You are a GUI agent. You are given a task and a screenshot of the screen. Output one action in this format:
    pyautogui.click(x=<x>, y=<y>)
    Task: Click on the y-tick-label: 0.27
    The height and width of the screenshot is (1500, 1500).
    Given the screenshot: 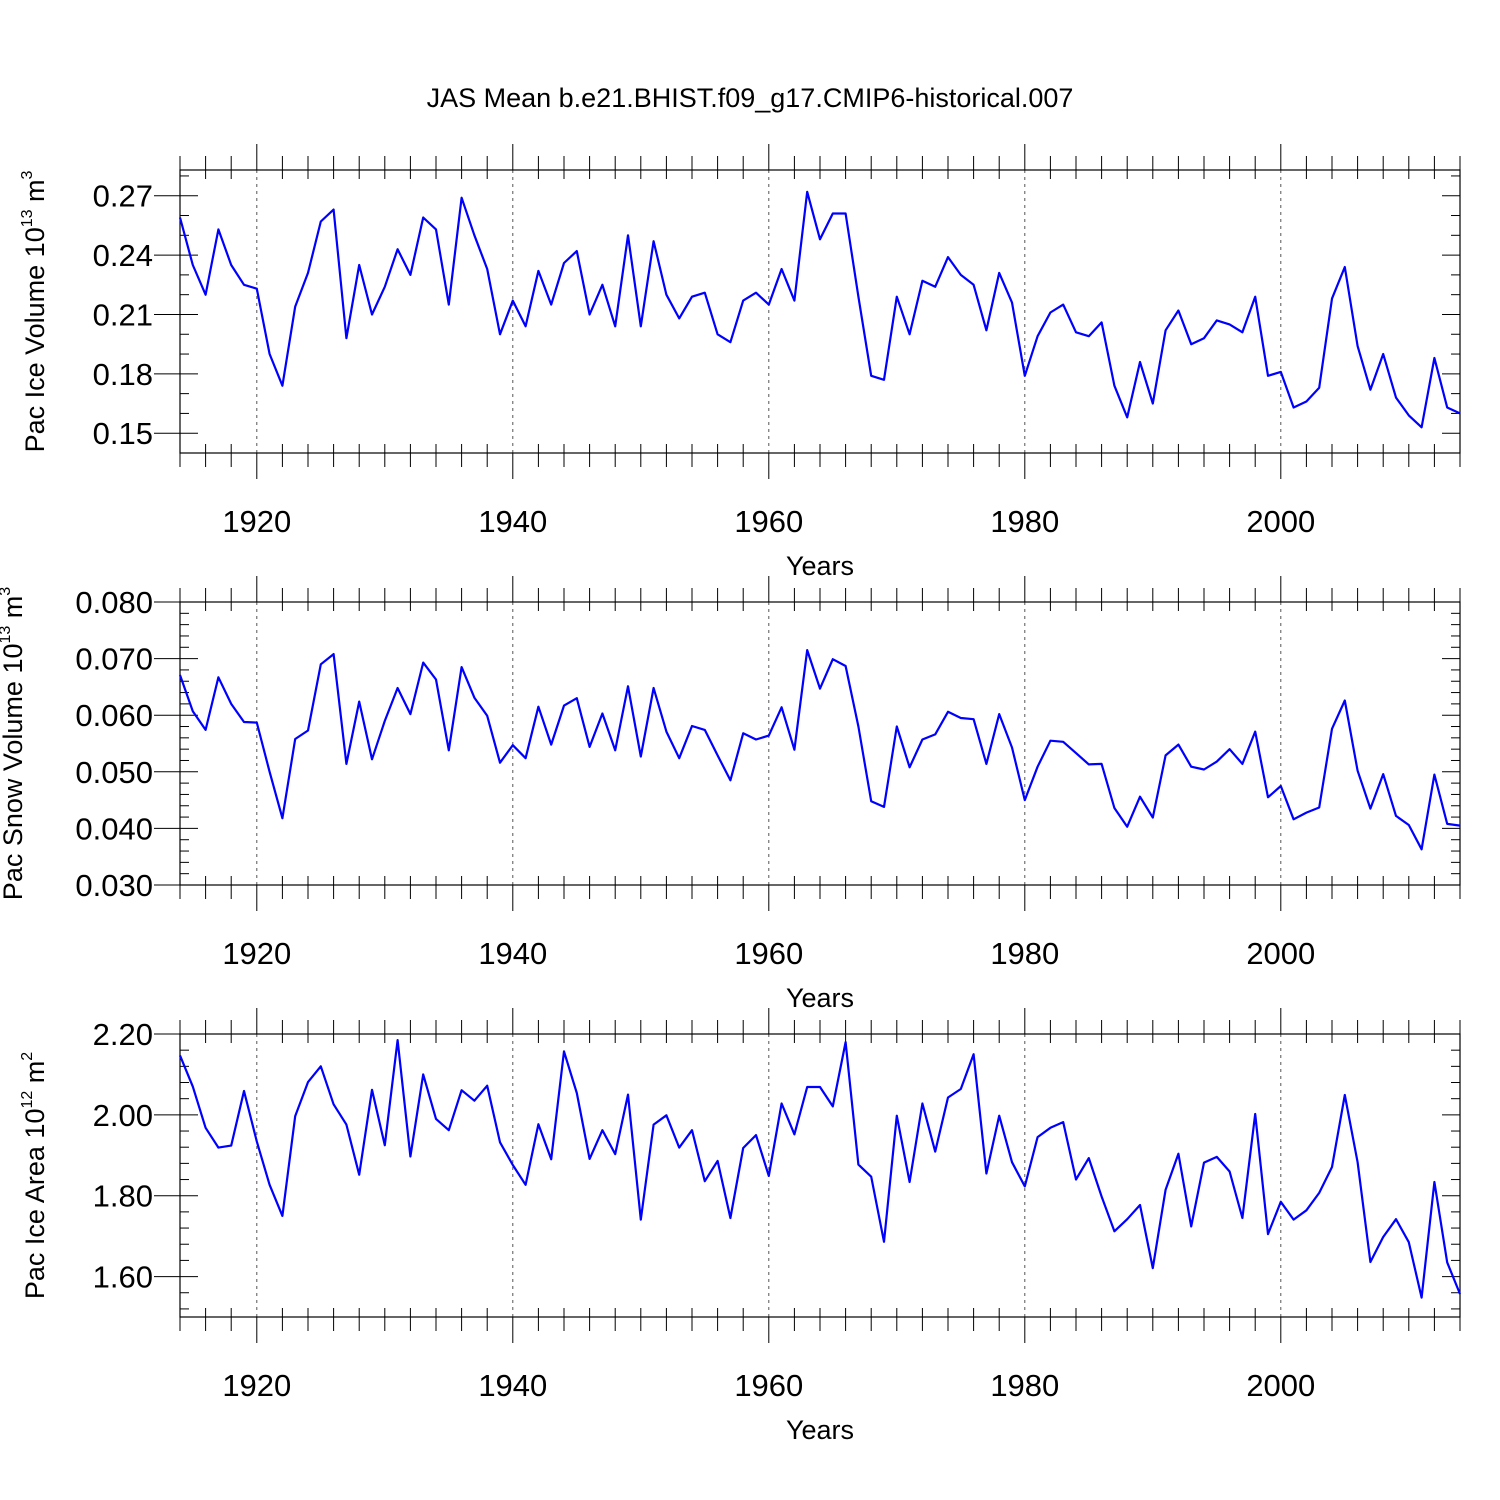 What is the action you would take?
    pyautogui.click(x=123, y=196)
    